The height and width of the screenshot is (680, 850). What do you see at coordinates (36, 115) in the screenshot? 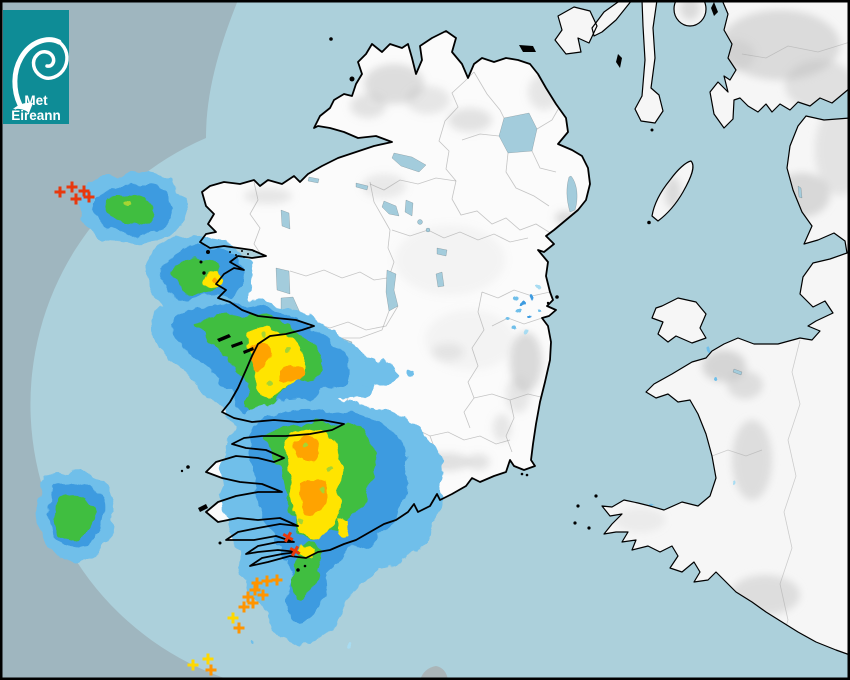
I see `logo-text-line2: Éireann` at bounding box center [36, 115].